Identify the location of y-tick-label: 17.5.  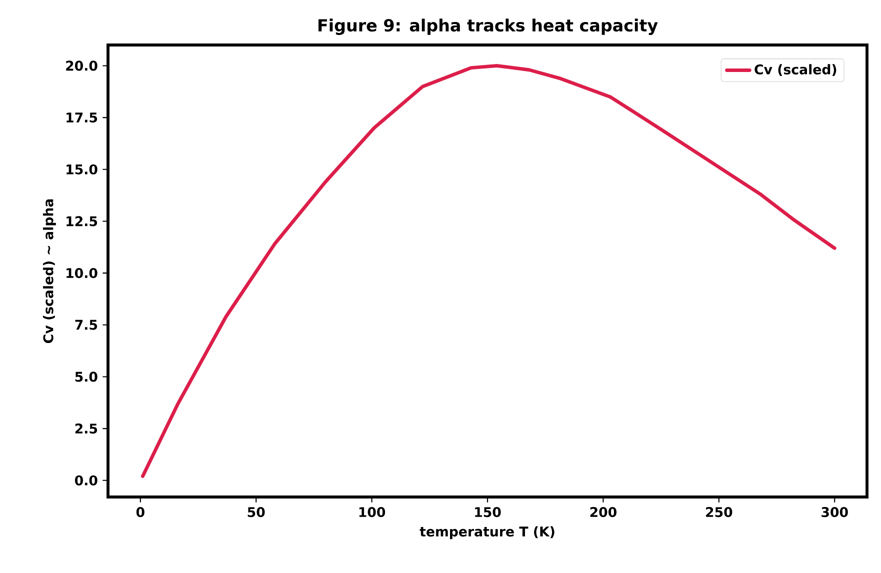
(82, 117).